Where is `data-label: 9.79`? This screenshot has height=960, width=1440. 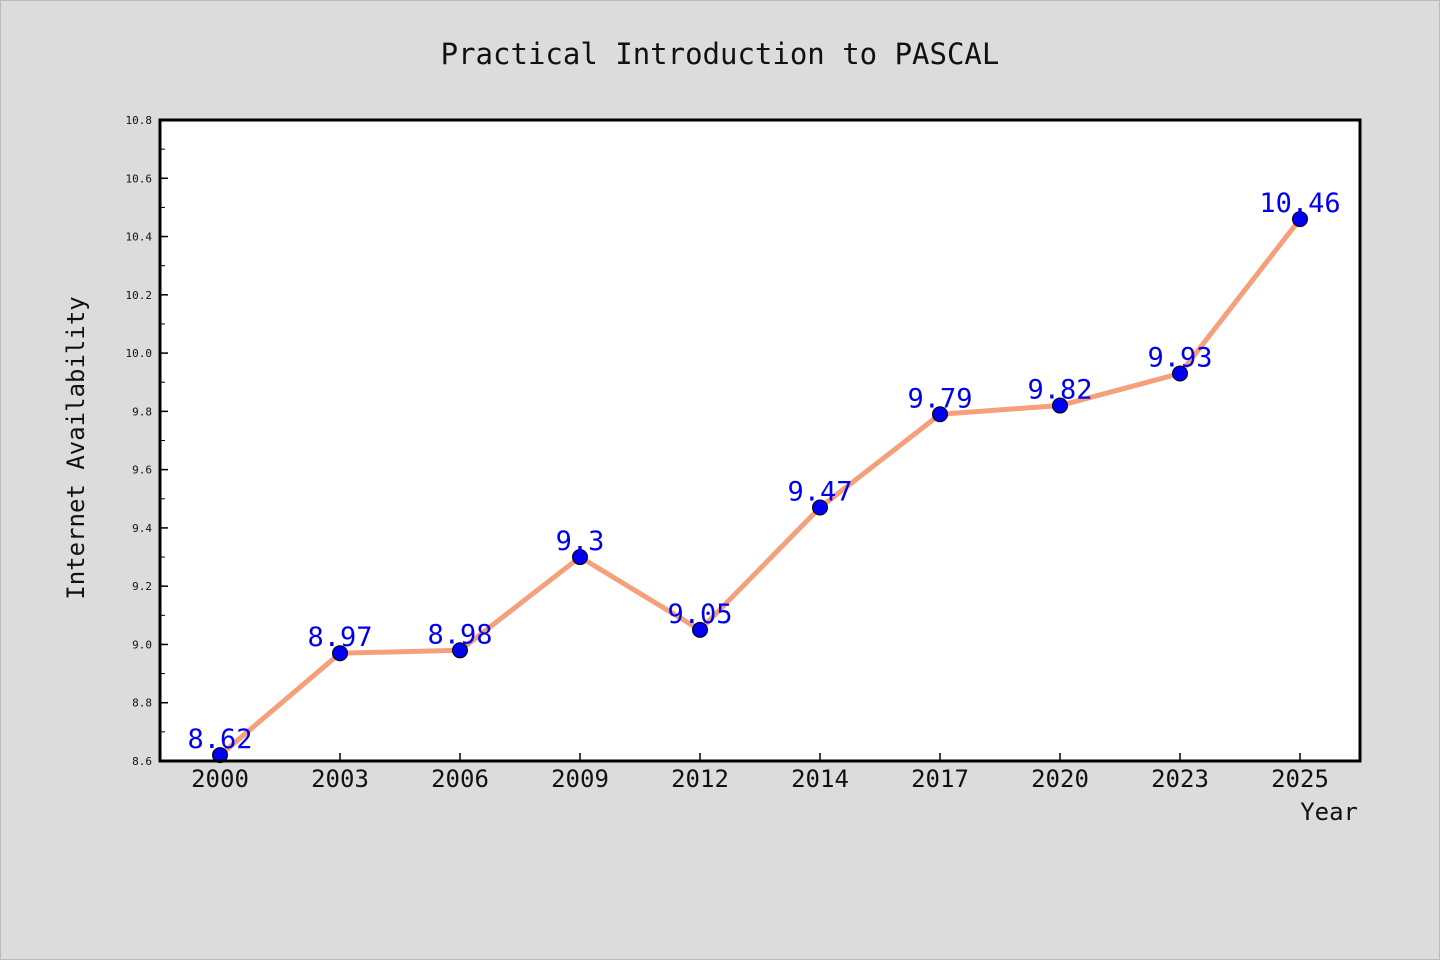 data-label: 9.79 is located at coordinates (939, 398).